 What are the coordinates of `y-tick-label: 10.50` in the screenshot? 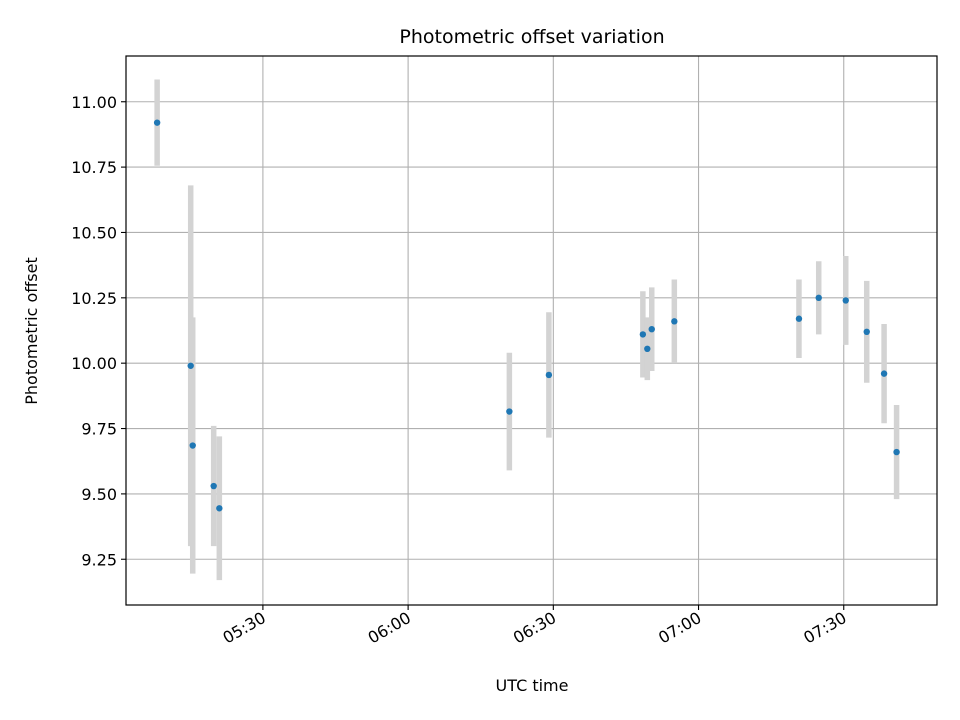 It's located at (94, 232).